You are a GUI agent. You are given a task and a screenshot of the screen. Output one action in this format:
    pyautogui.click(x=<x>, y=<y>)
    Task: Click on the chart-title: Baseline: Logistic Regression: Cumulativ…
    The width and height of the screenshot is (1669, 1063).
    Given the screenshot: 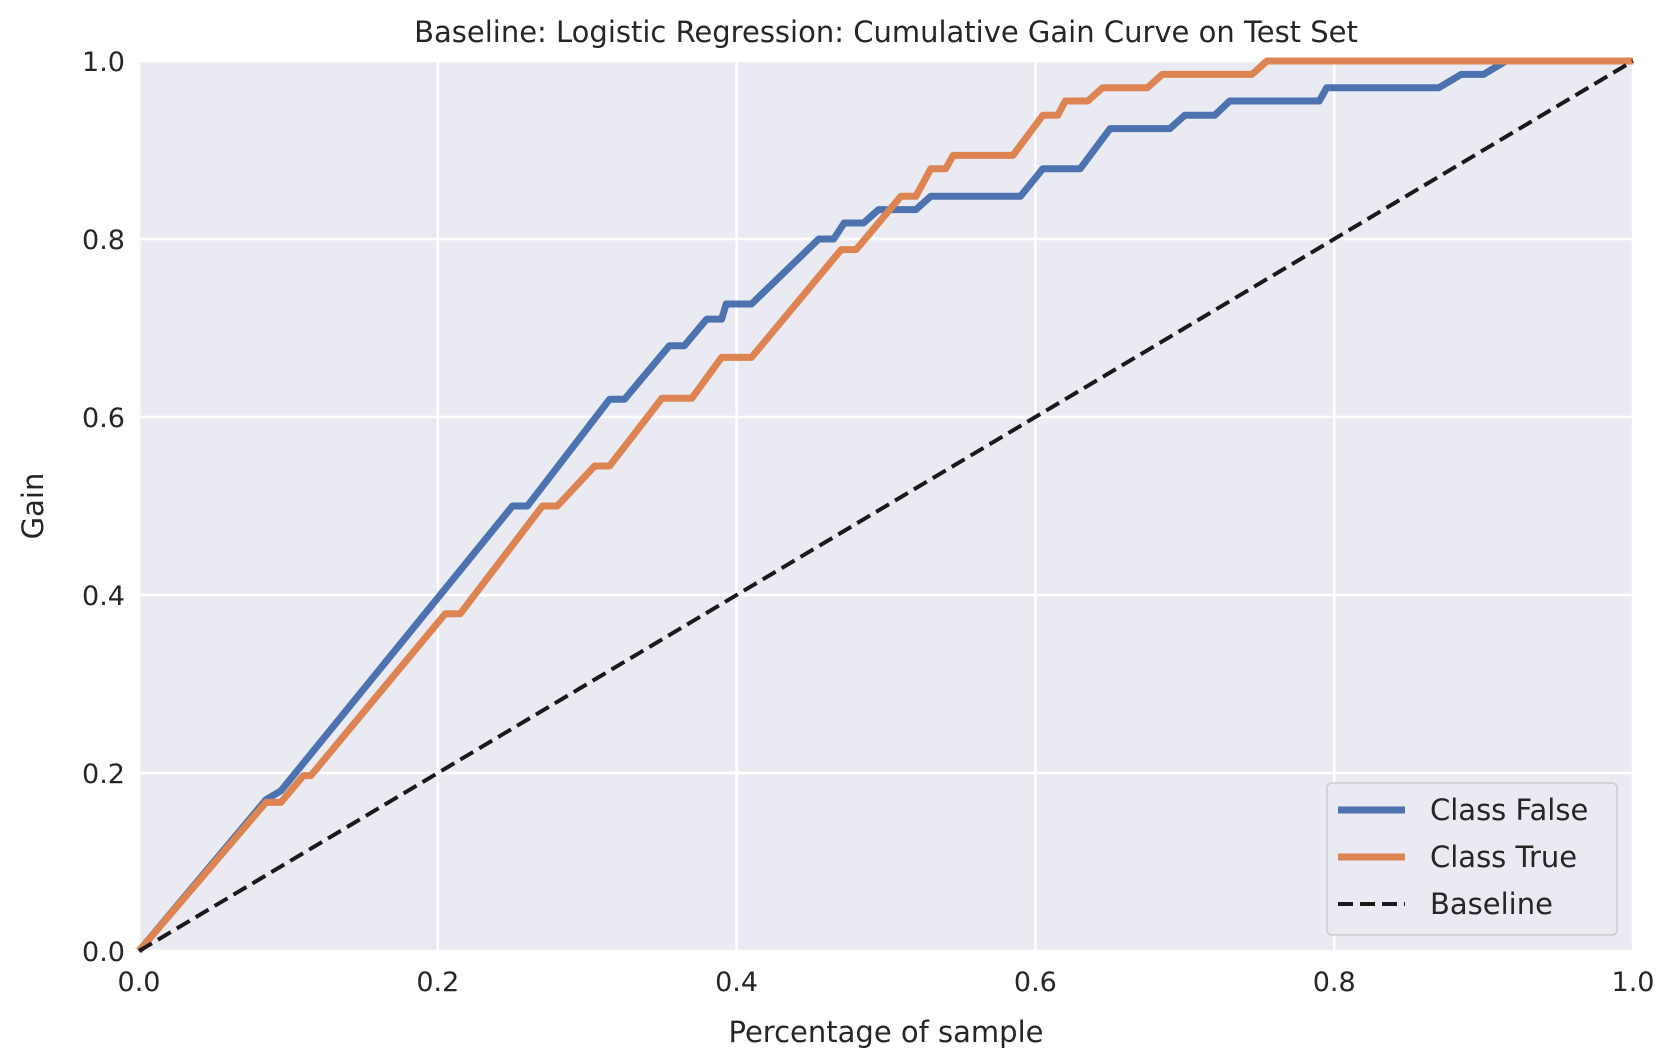 What is the action you would take?
    pyautogui.click(x=886, y=32)
    